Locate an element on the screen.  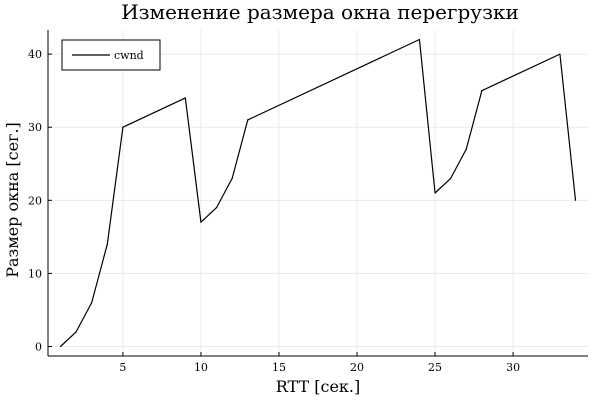
x-axis-label: RTT [сек.] is located at coordinates (318, 386).